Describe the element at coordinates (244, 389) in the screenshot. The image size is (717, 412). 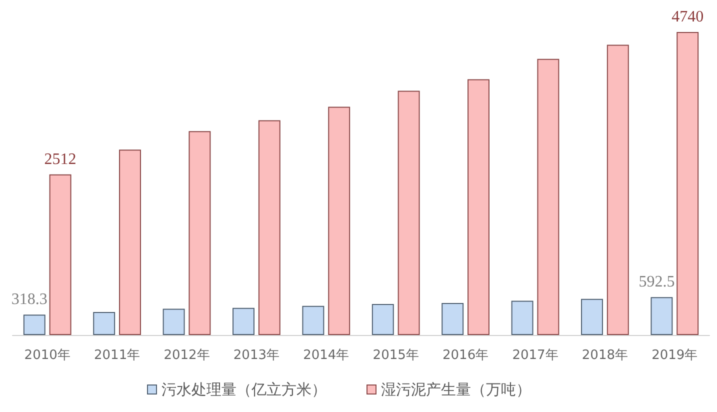
I see `legend-label: 污水处理量（亿立方米）` at that location.